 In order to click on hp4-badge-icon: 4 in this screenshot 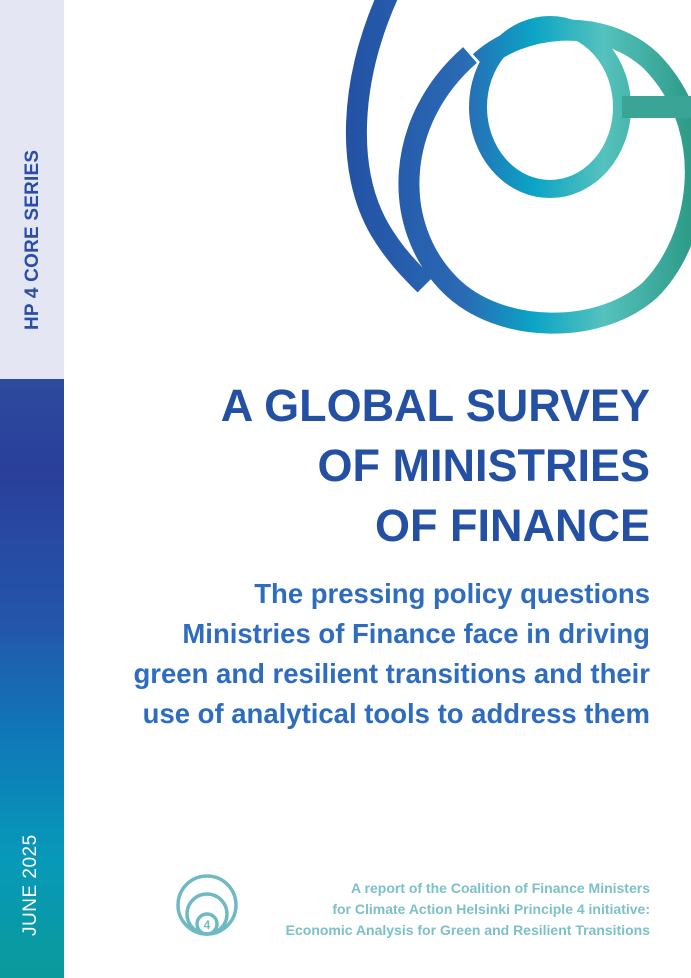, I will do `click(207, 905)`.